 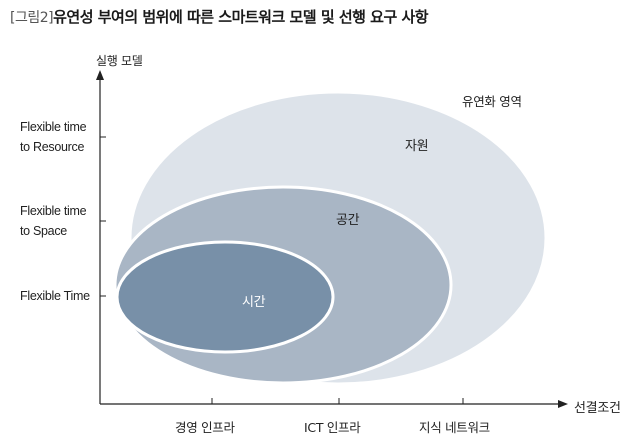 What do you see at coordinates (332, 427) in the screenshot?
I see `x-level-ict-infra: ICT 인프라` at bounding box center [332, 427].